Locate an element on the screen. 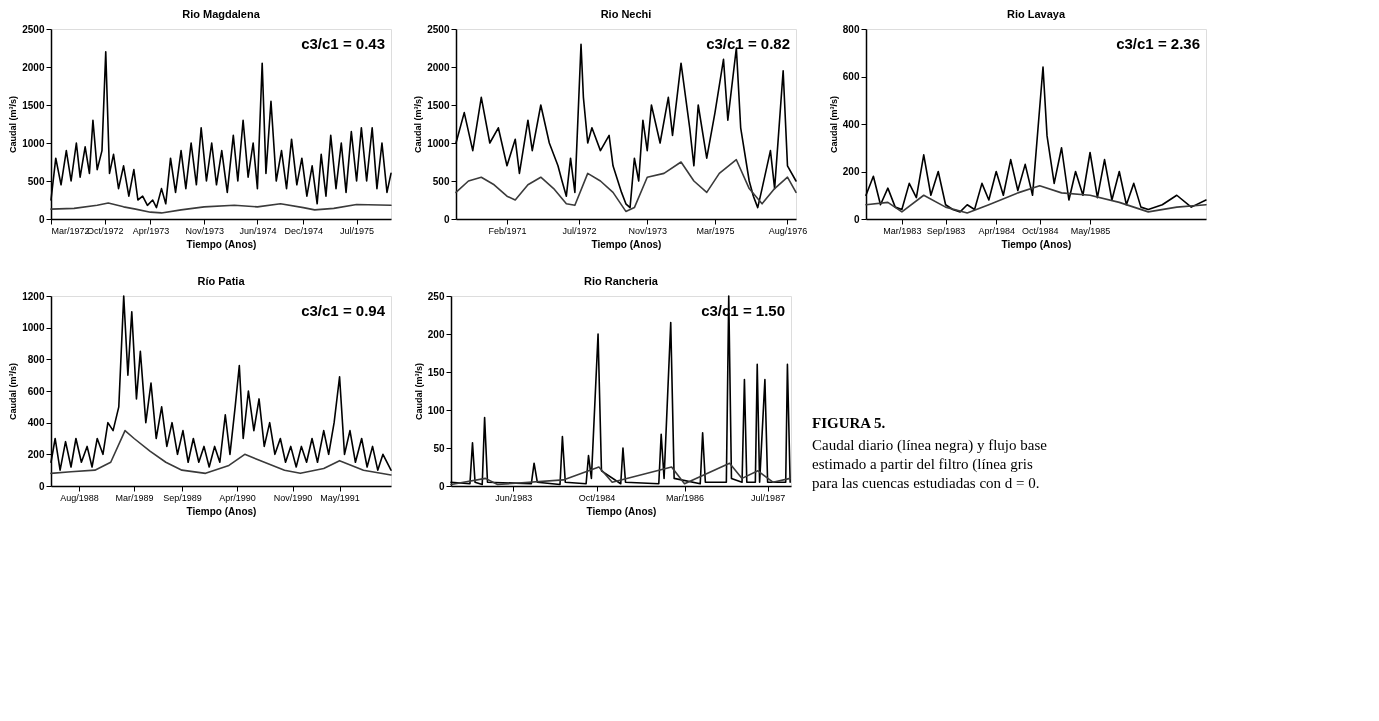 This screenshot has height=721, width=1379. x-tick-label: May/1991 is located at coordinates (340, 497).